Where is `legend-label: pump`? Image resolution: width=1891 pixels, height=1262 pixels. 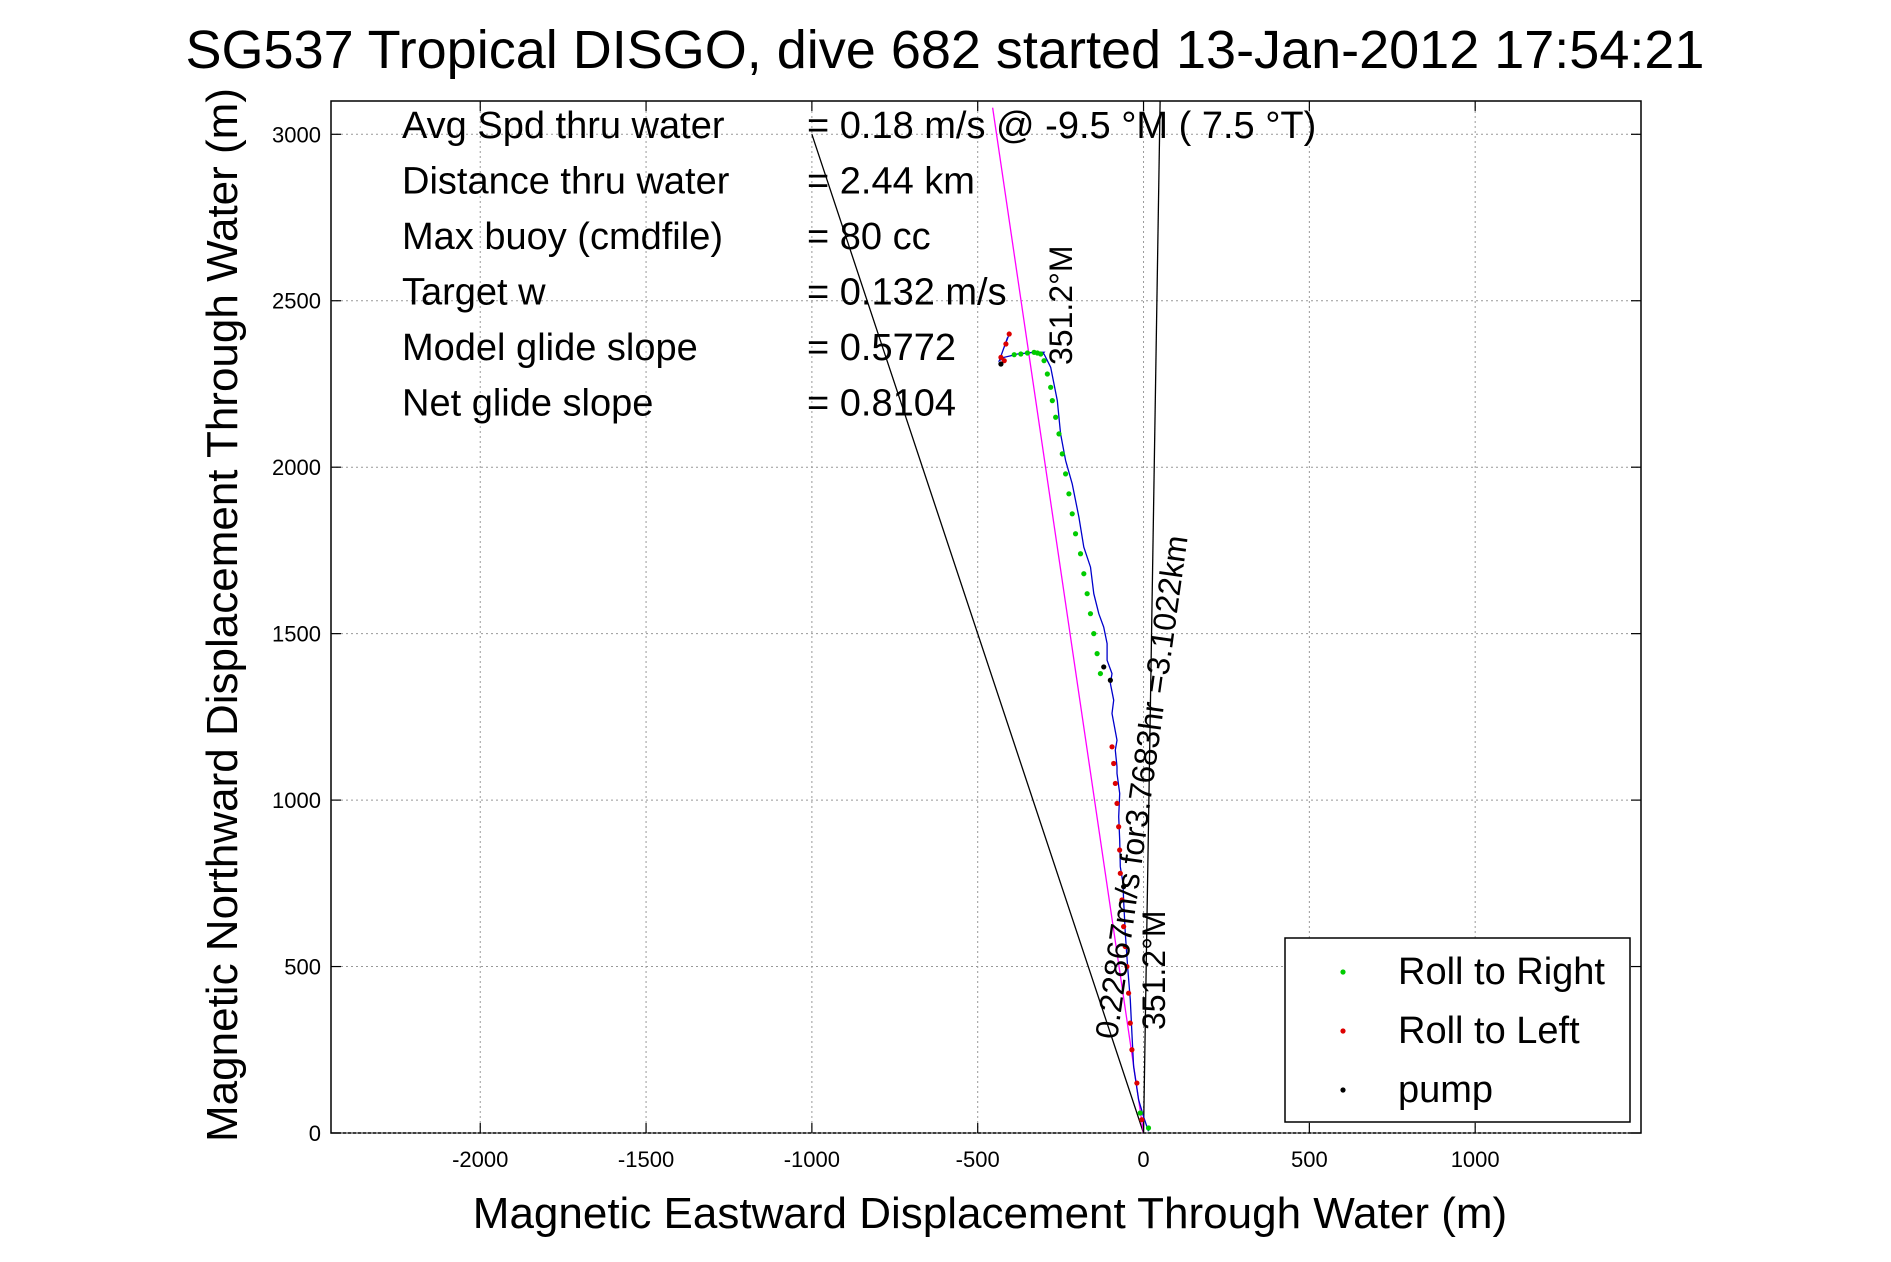 legend-label: pump is located at coordinates (1445, 1090).